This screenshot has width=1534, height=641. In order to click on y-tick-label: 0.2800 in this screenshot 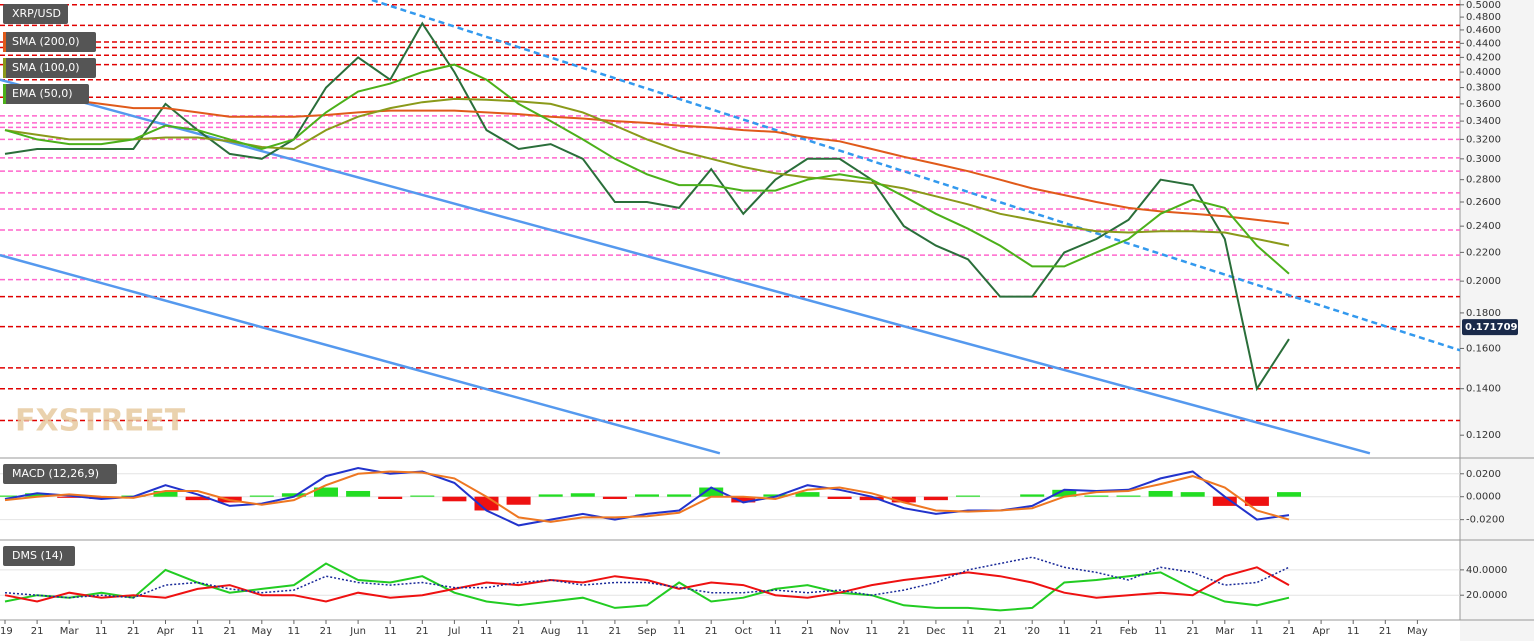, I will do `click(1483, 180)`.